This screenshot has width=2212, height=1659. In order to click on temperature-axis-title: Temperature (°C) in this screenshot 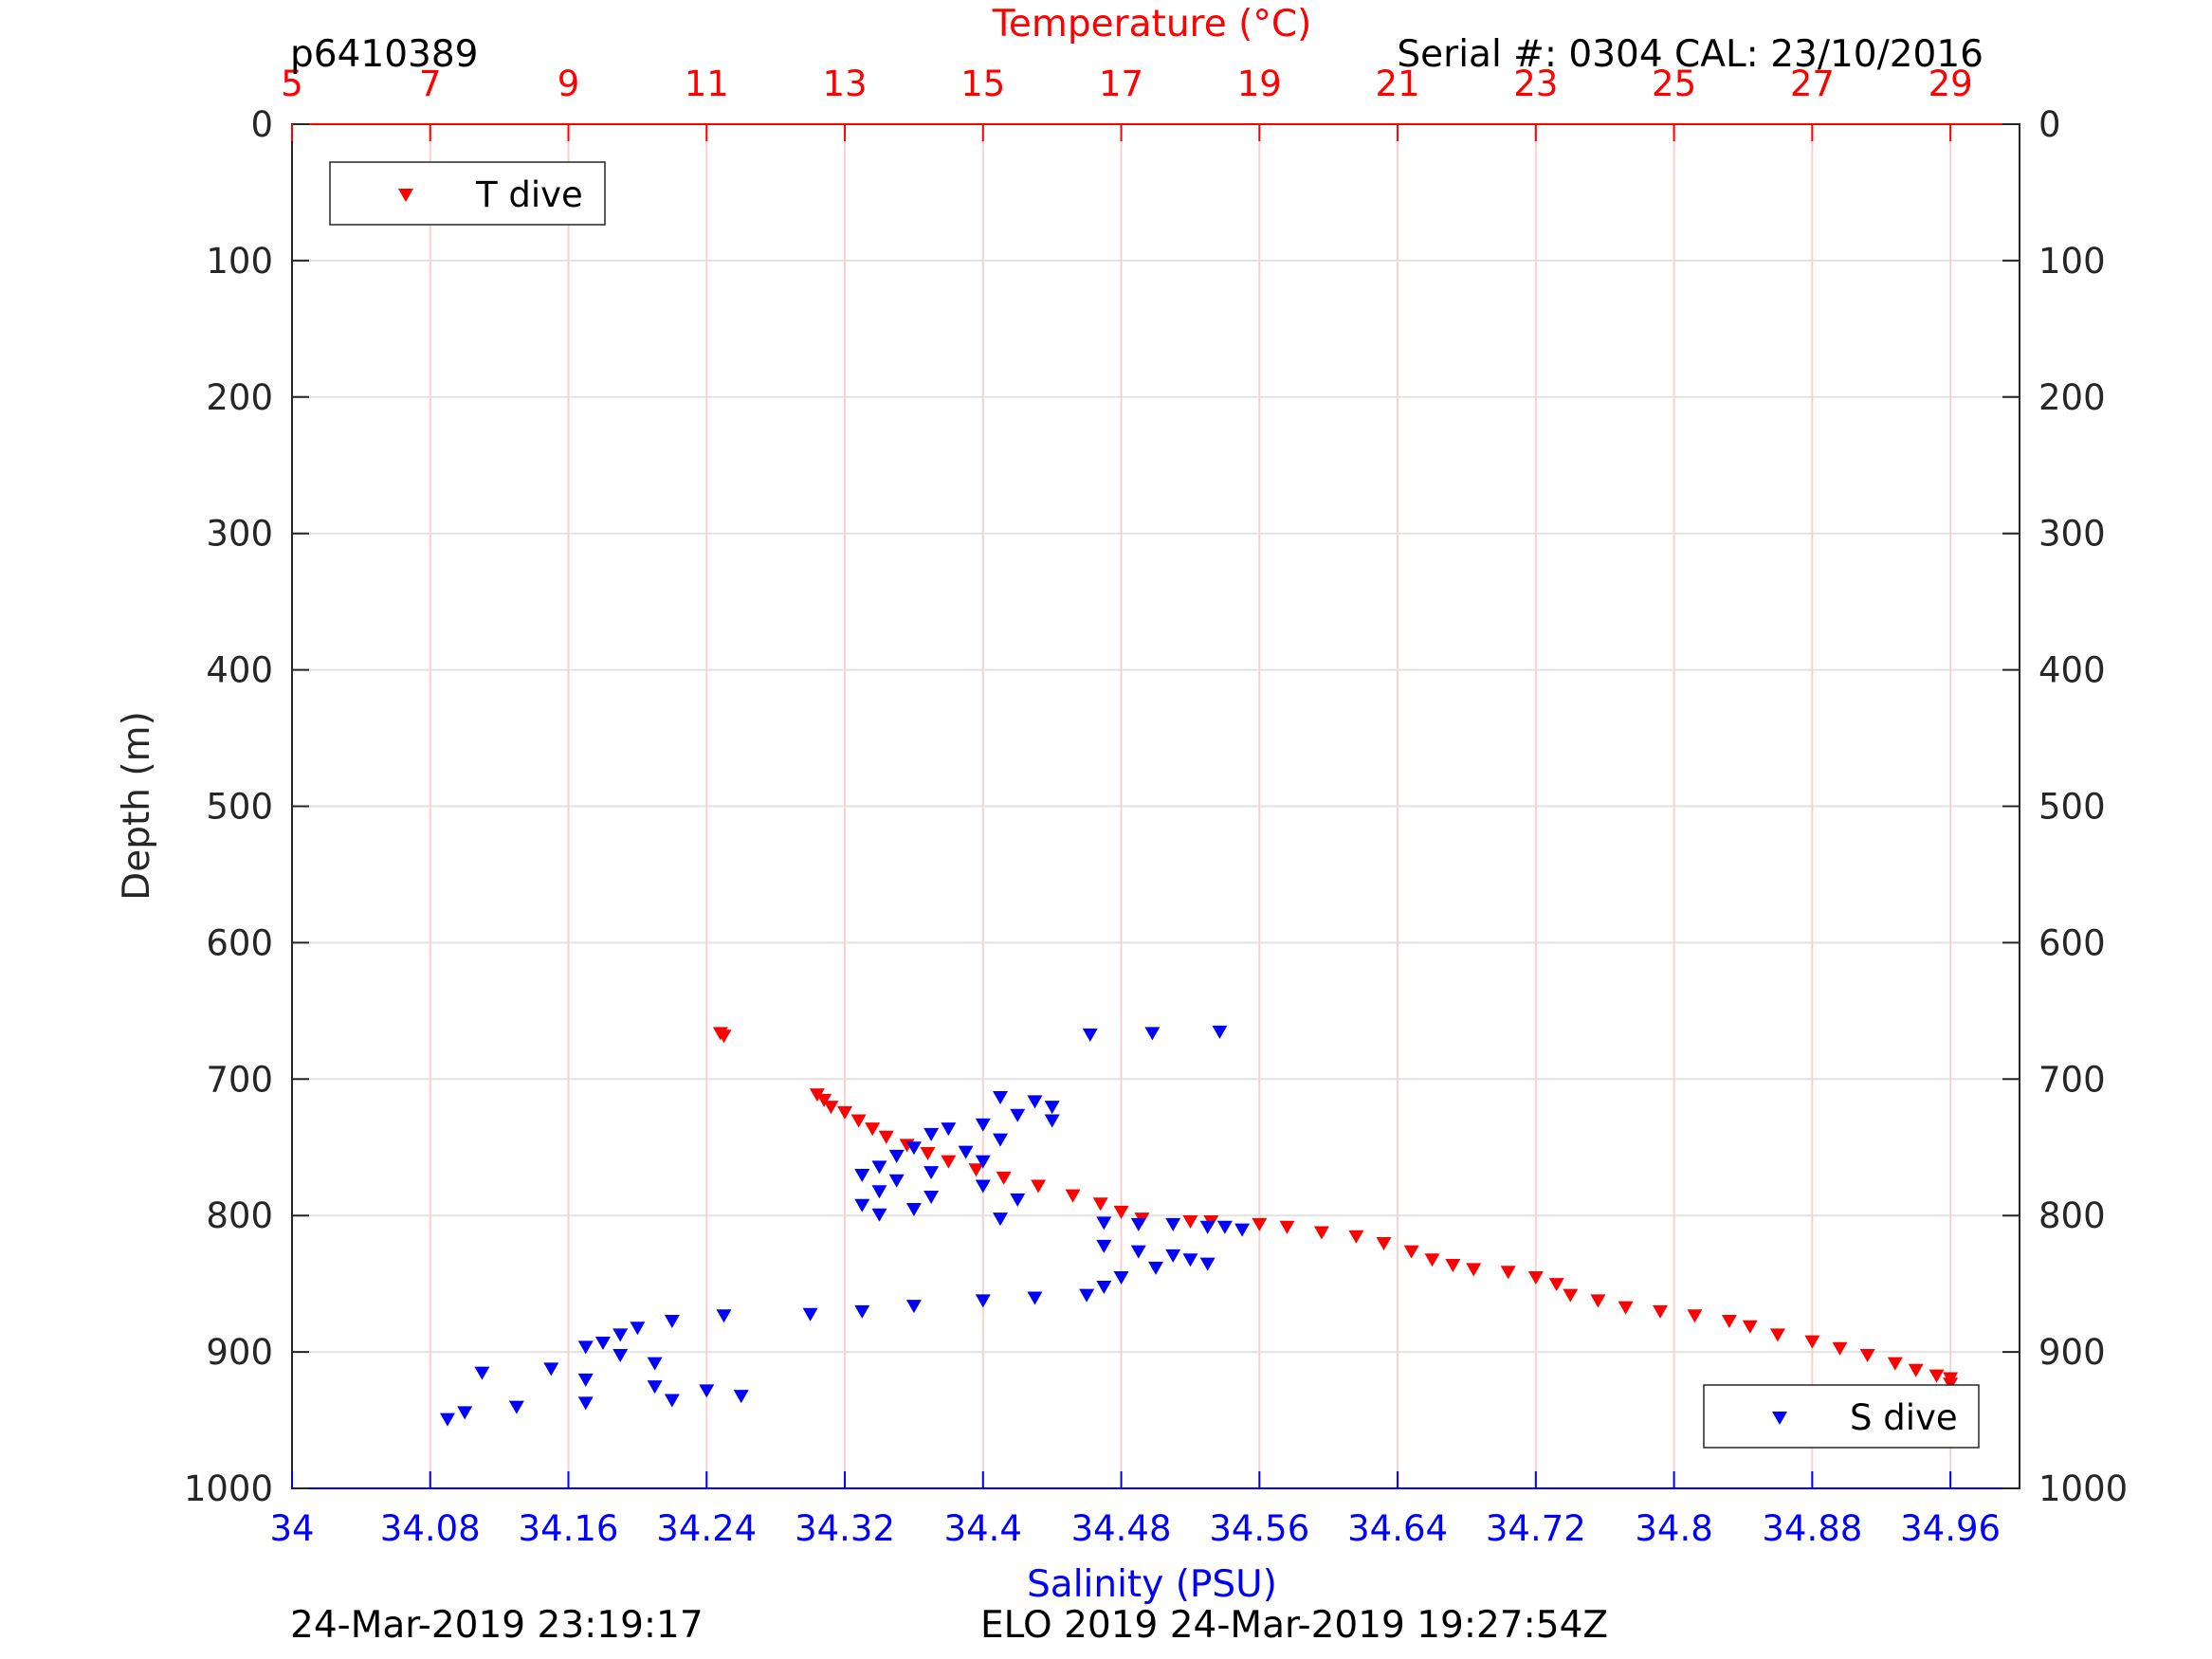, I will do `click(1152, 24)`.